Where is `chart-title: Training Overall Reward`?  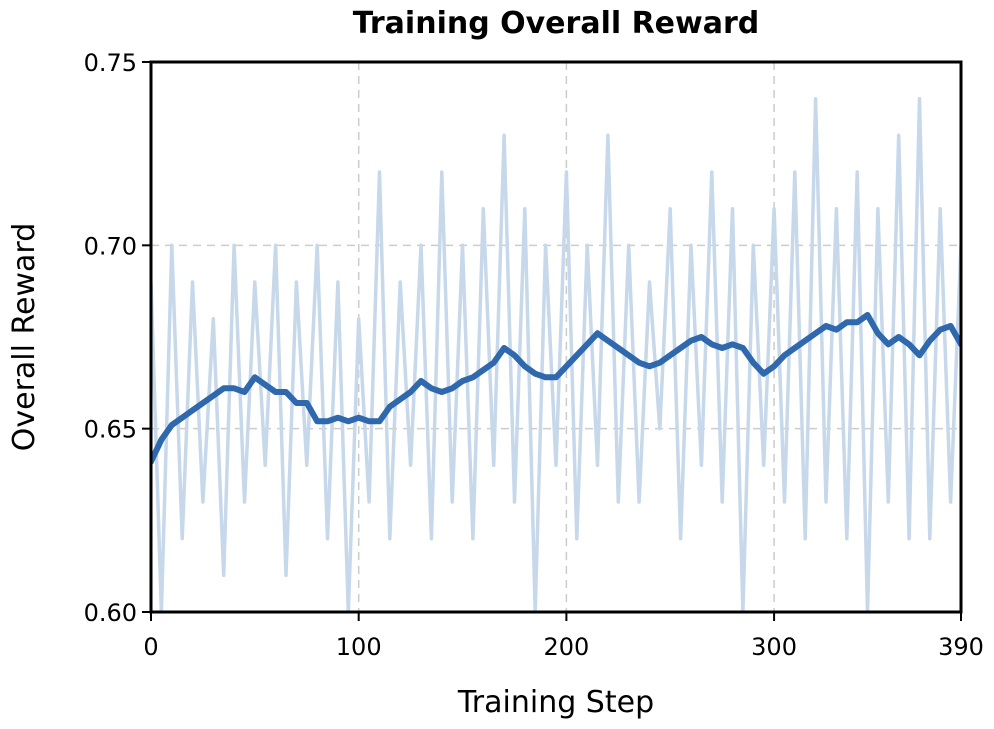
chart-title: Training Overall Reward is located at coordinates (556, 23).